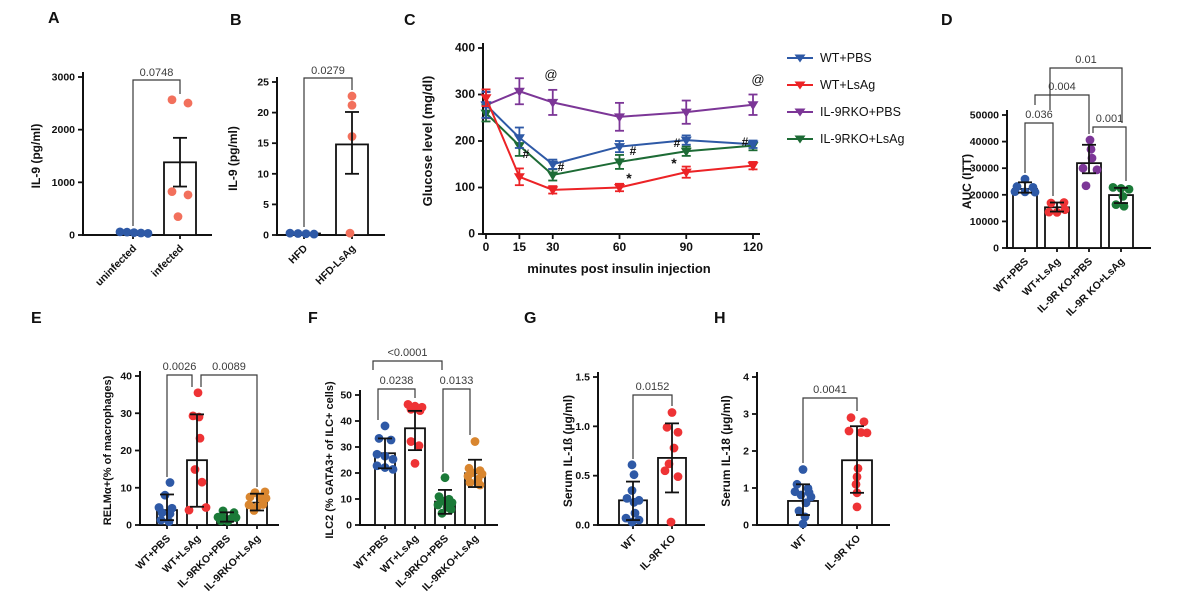  Describe the element at coordinates (126, 414) in the screenshot. I see `y-tick-label: 30` at that location.